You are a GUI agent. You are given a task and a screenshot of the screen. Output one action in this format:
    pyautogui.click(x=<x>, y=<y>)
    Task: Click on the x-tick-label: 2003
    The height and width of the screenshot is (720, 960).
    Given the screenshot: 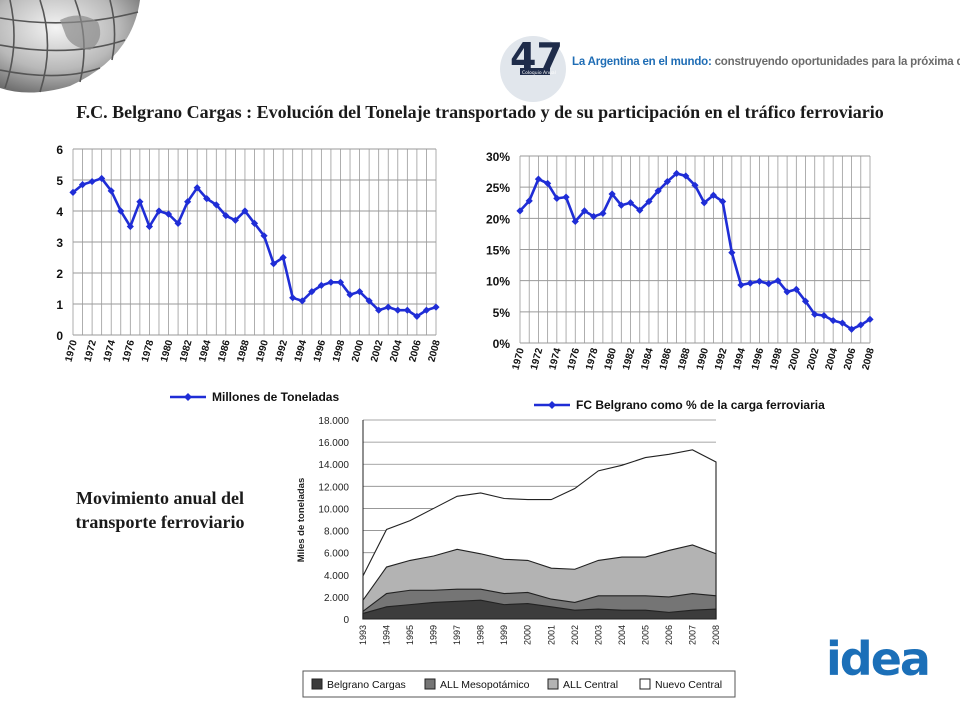 What is the action you would take?
    pyautogui.click(x=598, y=635)
    